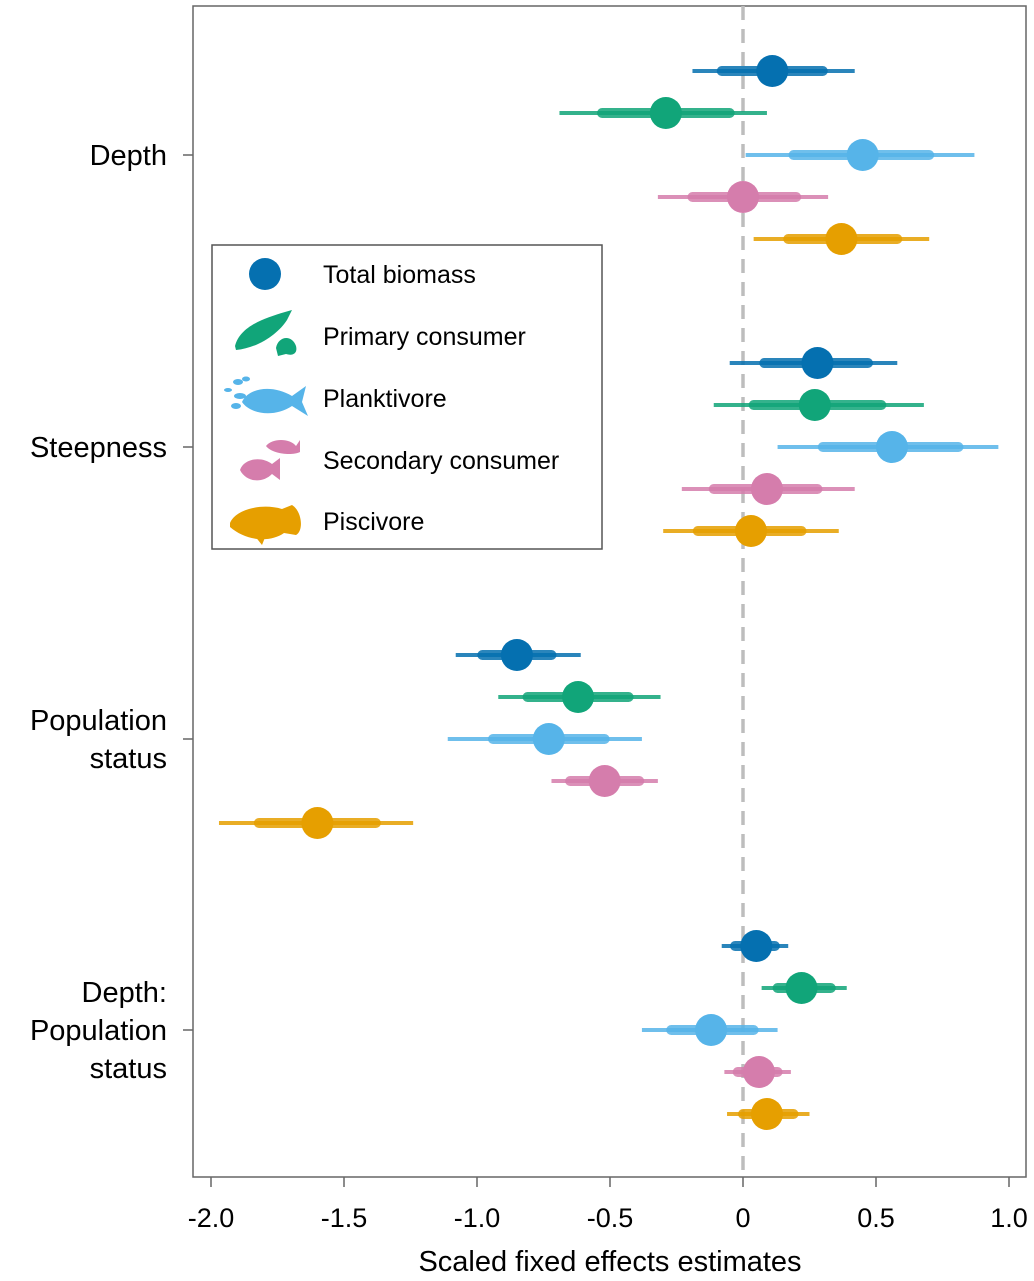 This screenshot has width=1034, height=1281. I want to click on legend-entry-label: Secondary consumer, so click(441, 461).